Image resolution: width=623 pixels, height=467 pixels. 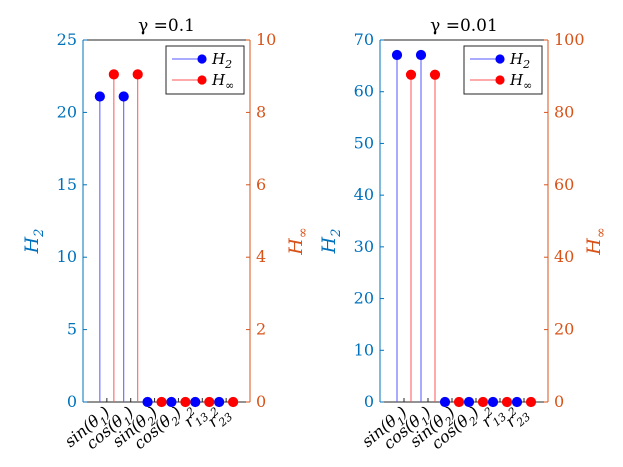 What do you see at coordinates (166, 26) in the screenshot?
I see `chart-title: γ =0.1` at bounding box center [166, 26].